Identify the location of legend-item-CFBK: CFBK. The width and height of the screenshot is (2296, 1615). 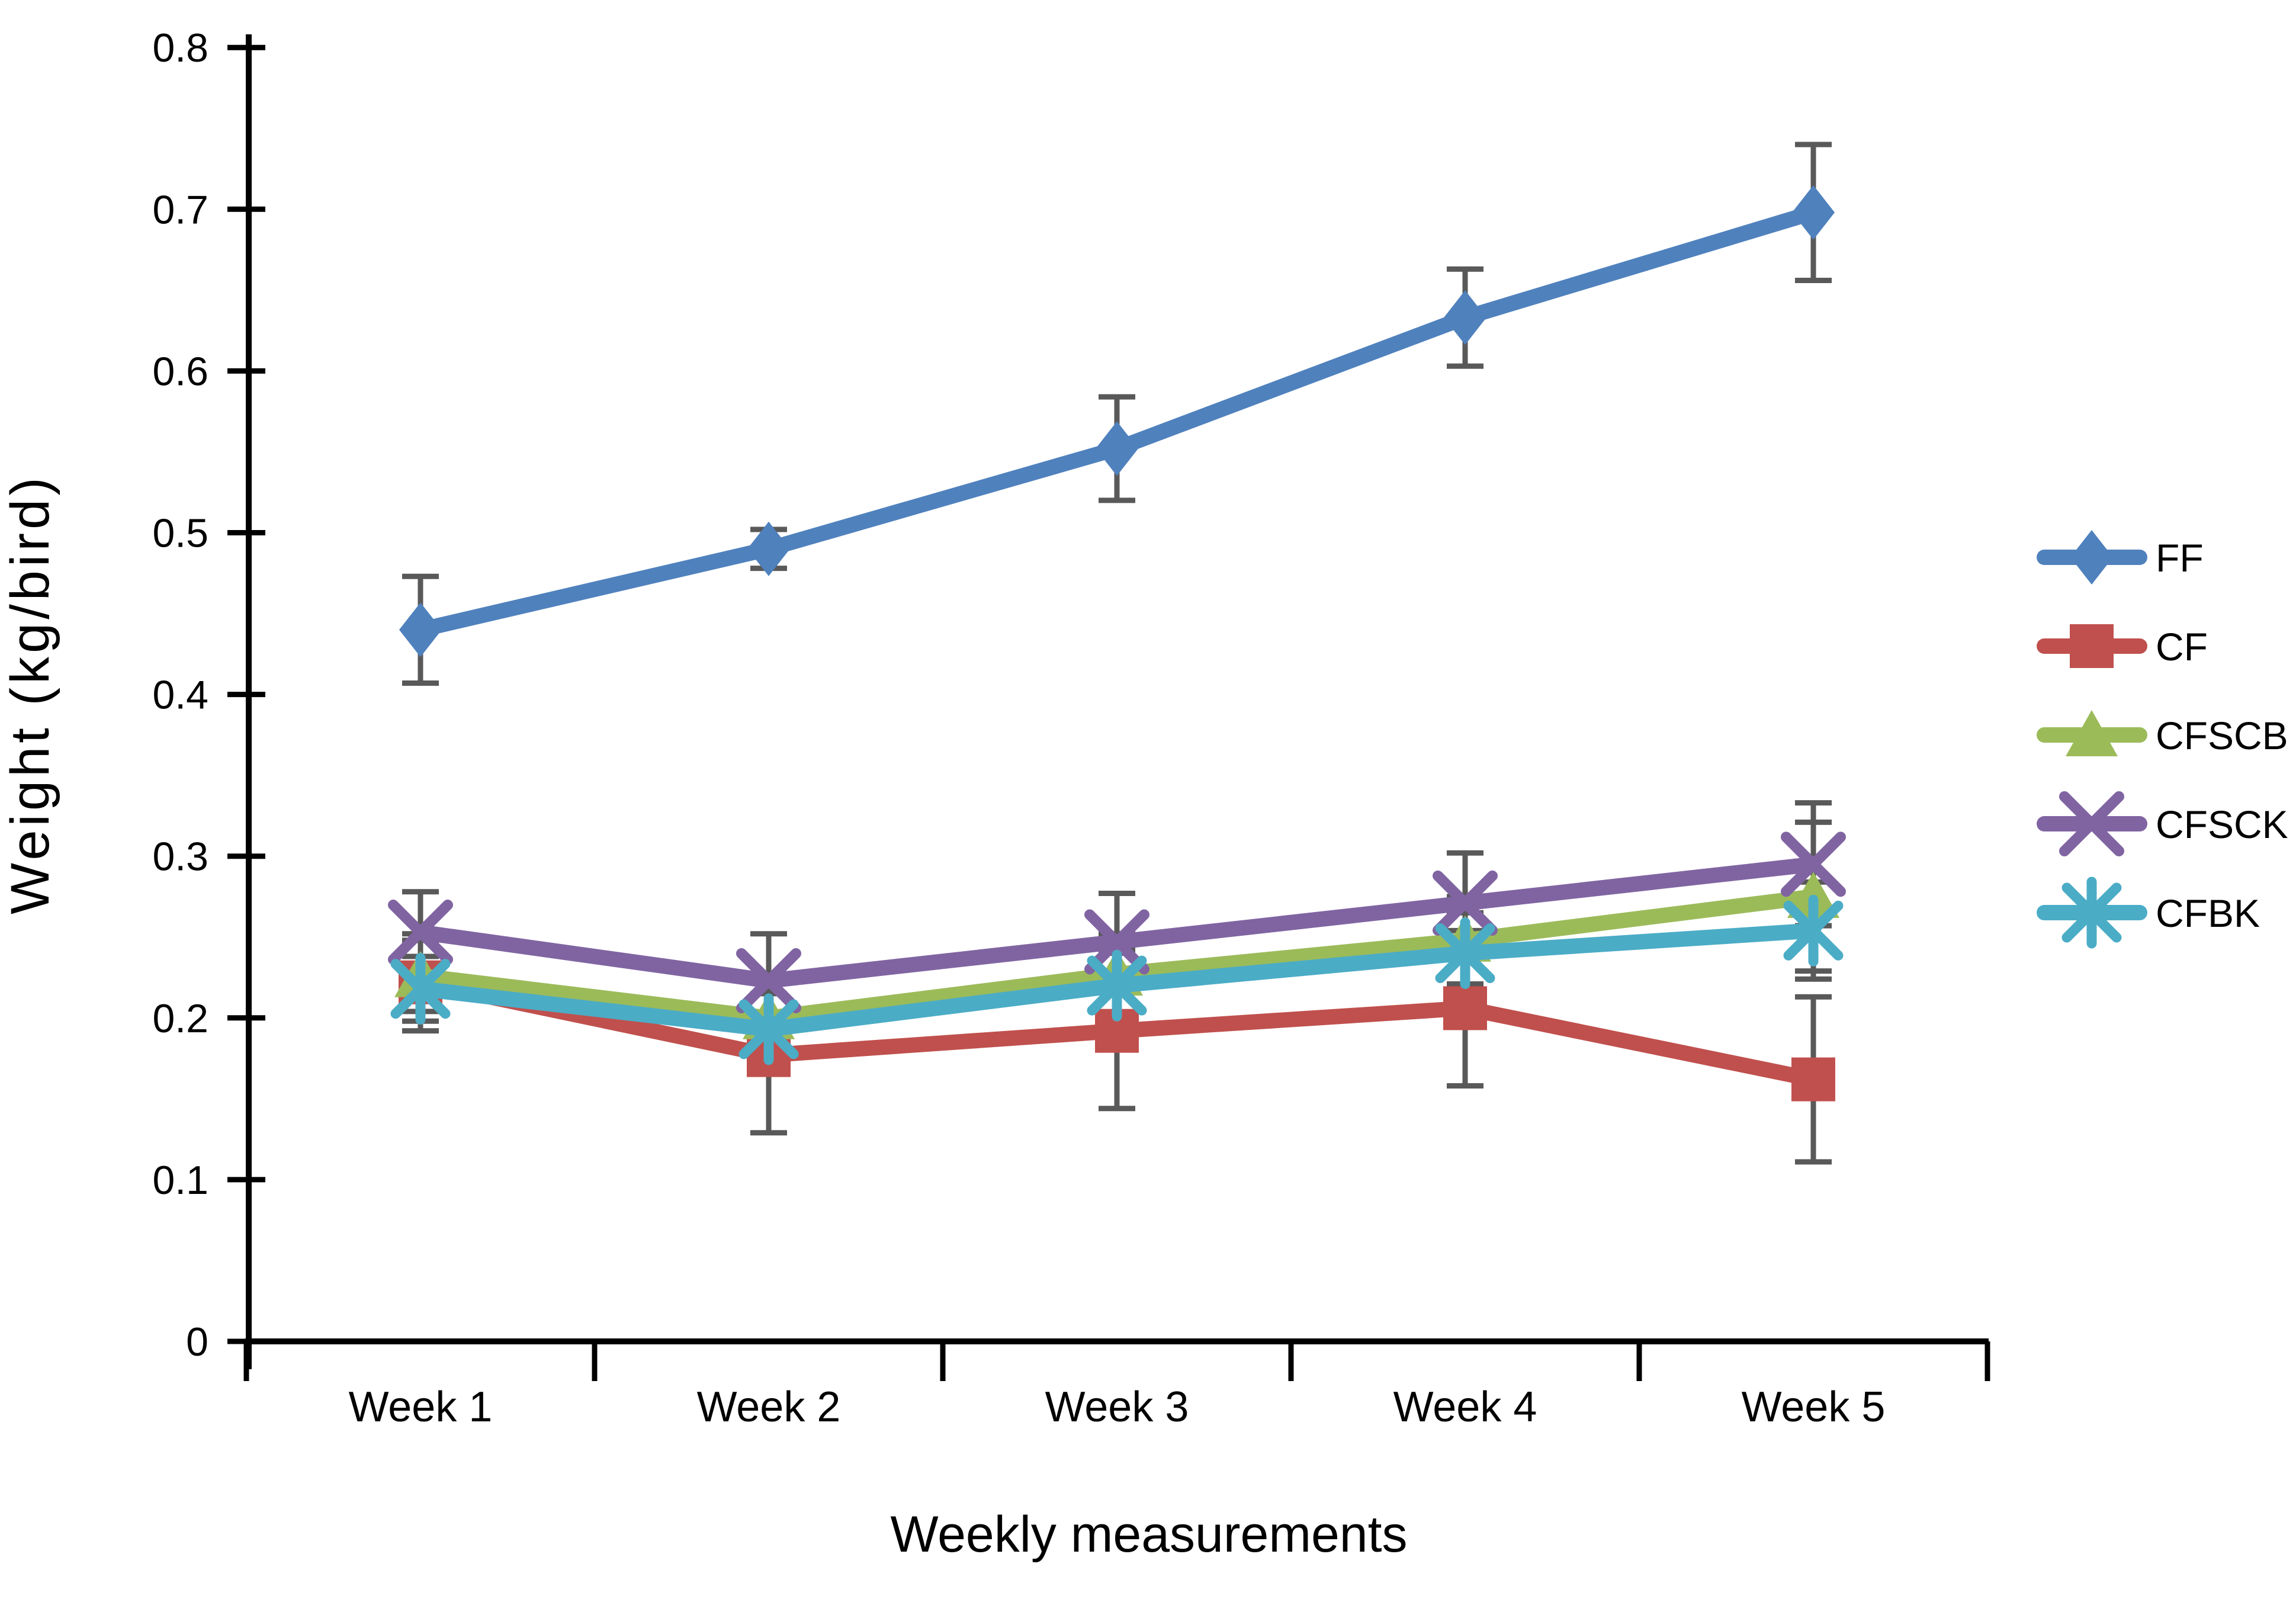
(2149, 913).